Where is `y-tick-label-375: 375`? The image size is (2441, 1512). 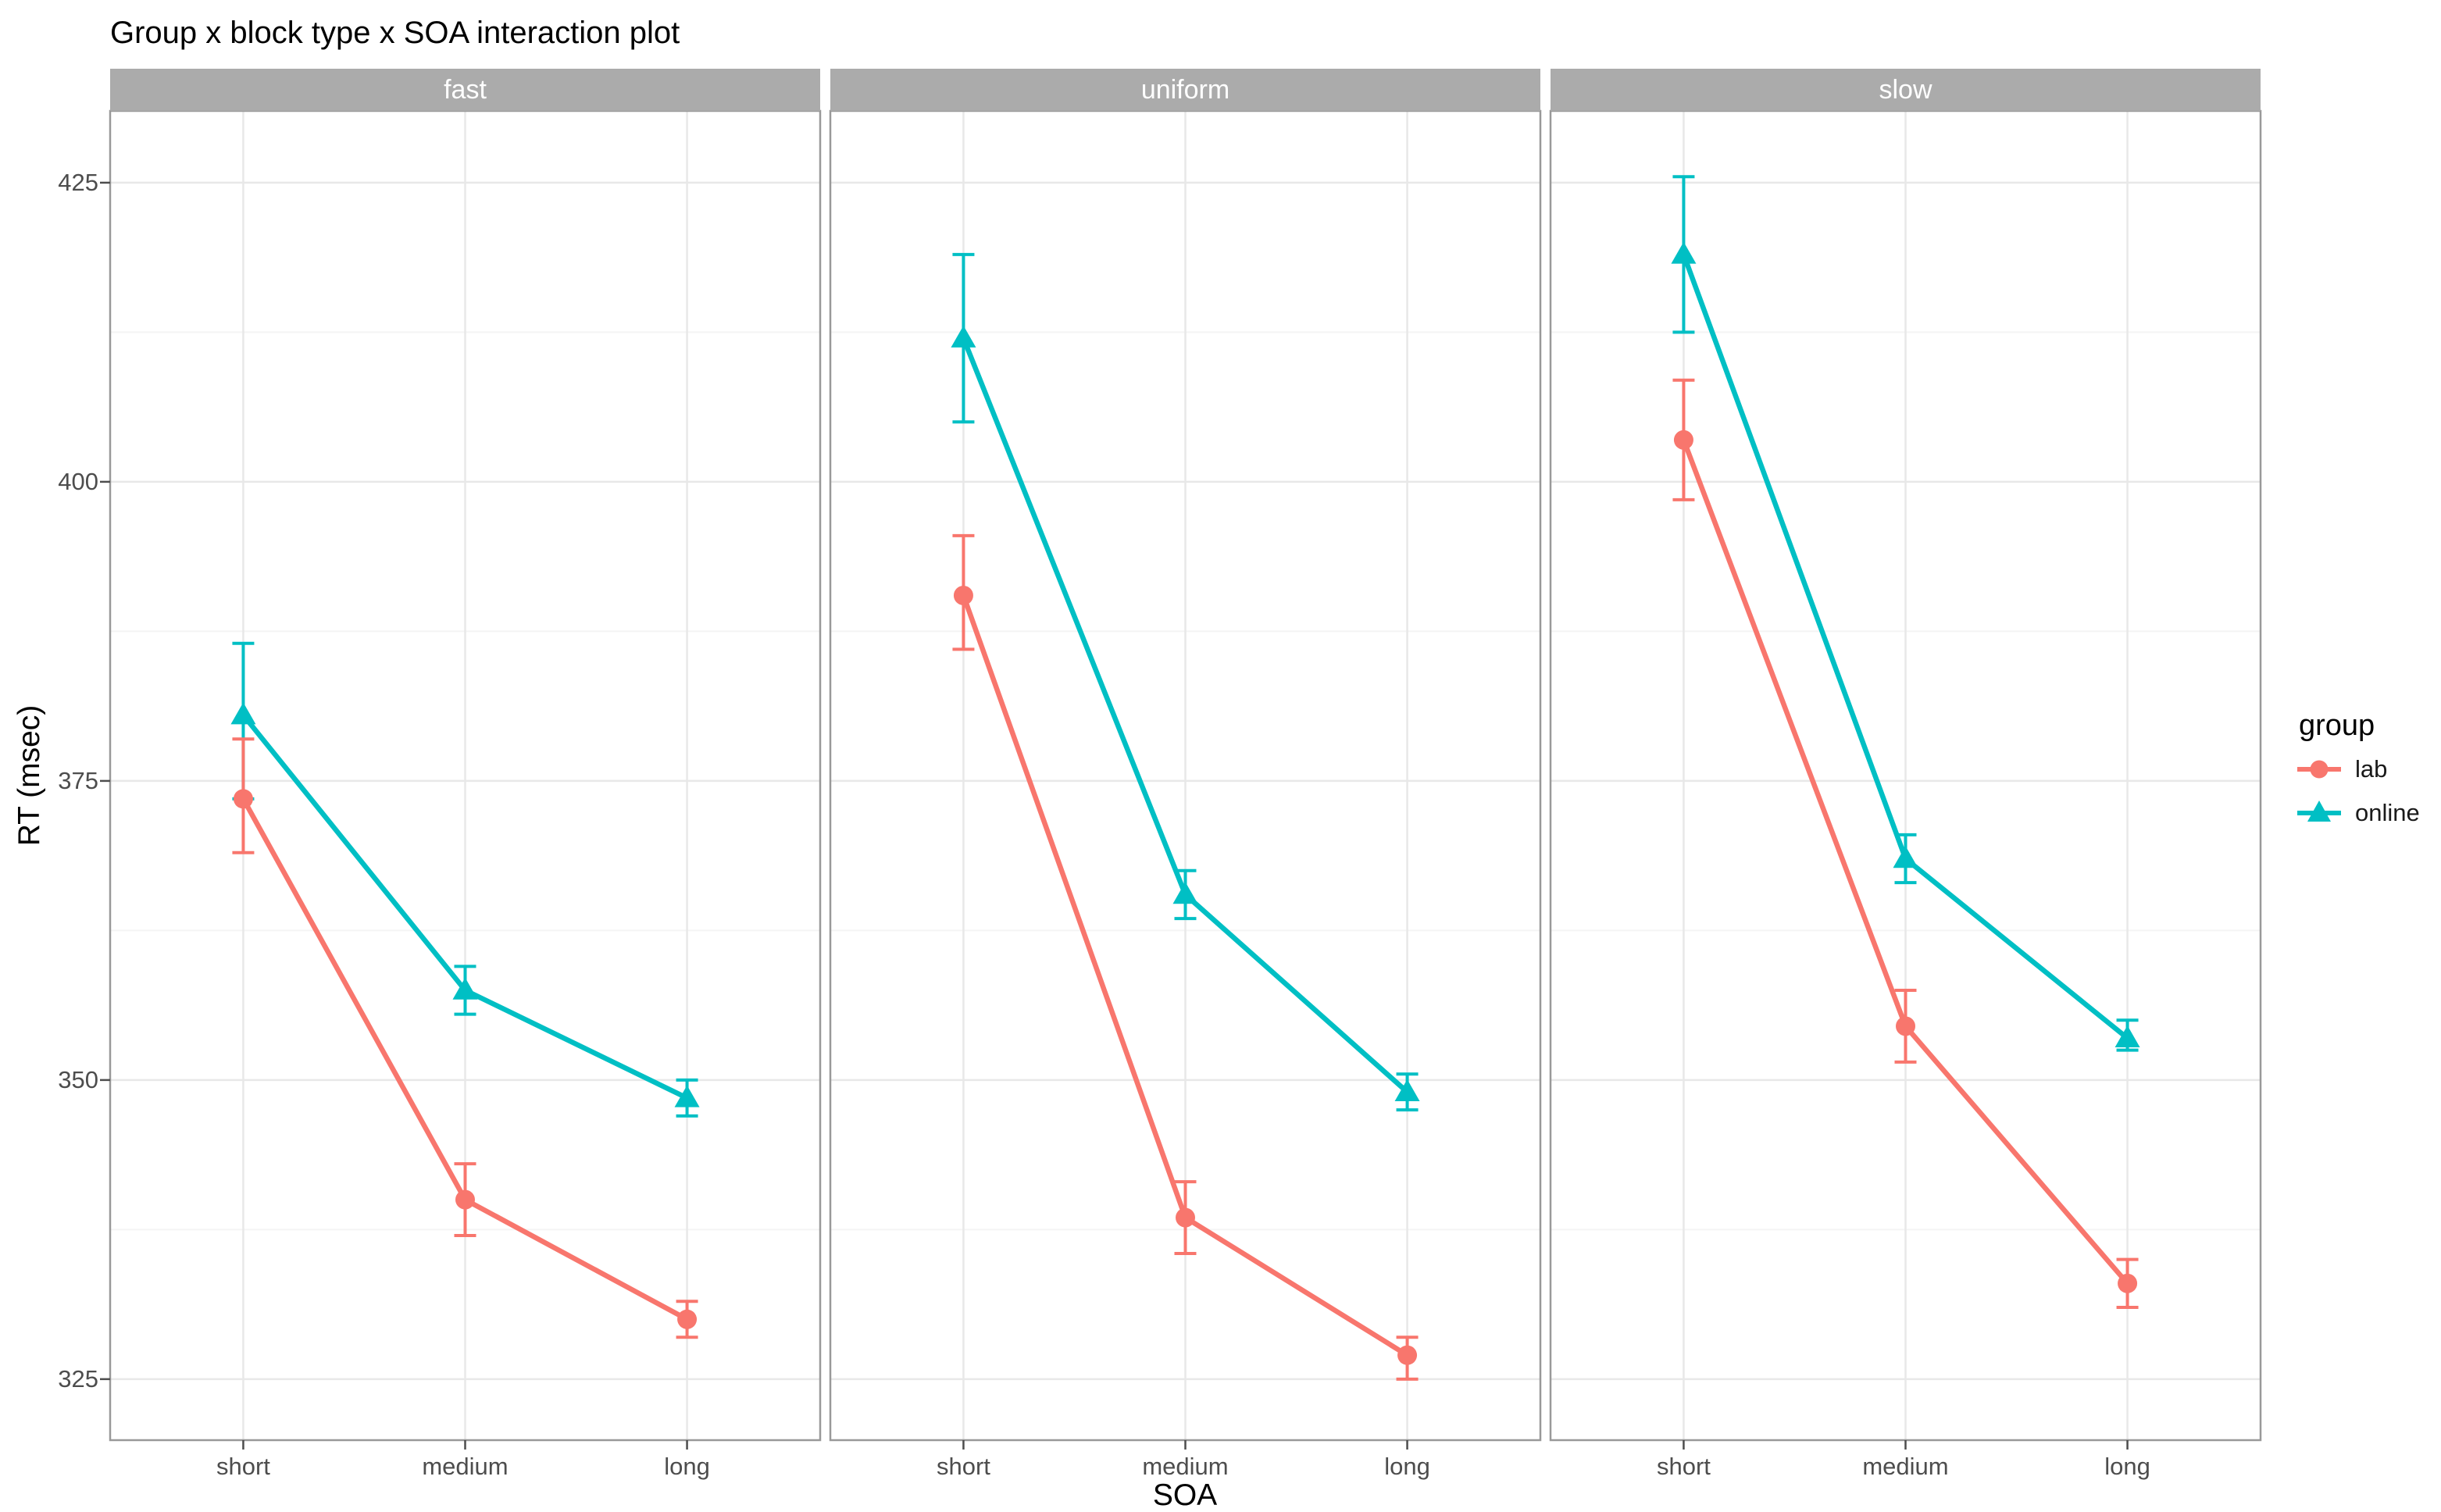 y-tick-label-375: 375 is located at coordinates (78, 780).